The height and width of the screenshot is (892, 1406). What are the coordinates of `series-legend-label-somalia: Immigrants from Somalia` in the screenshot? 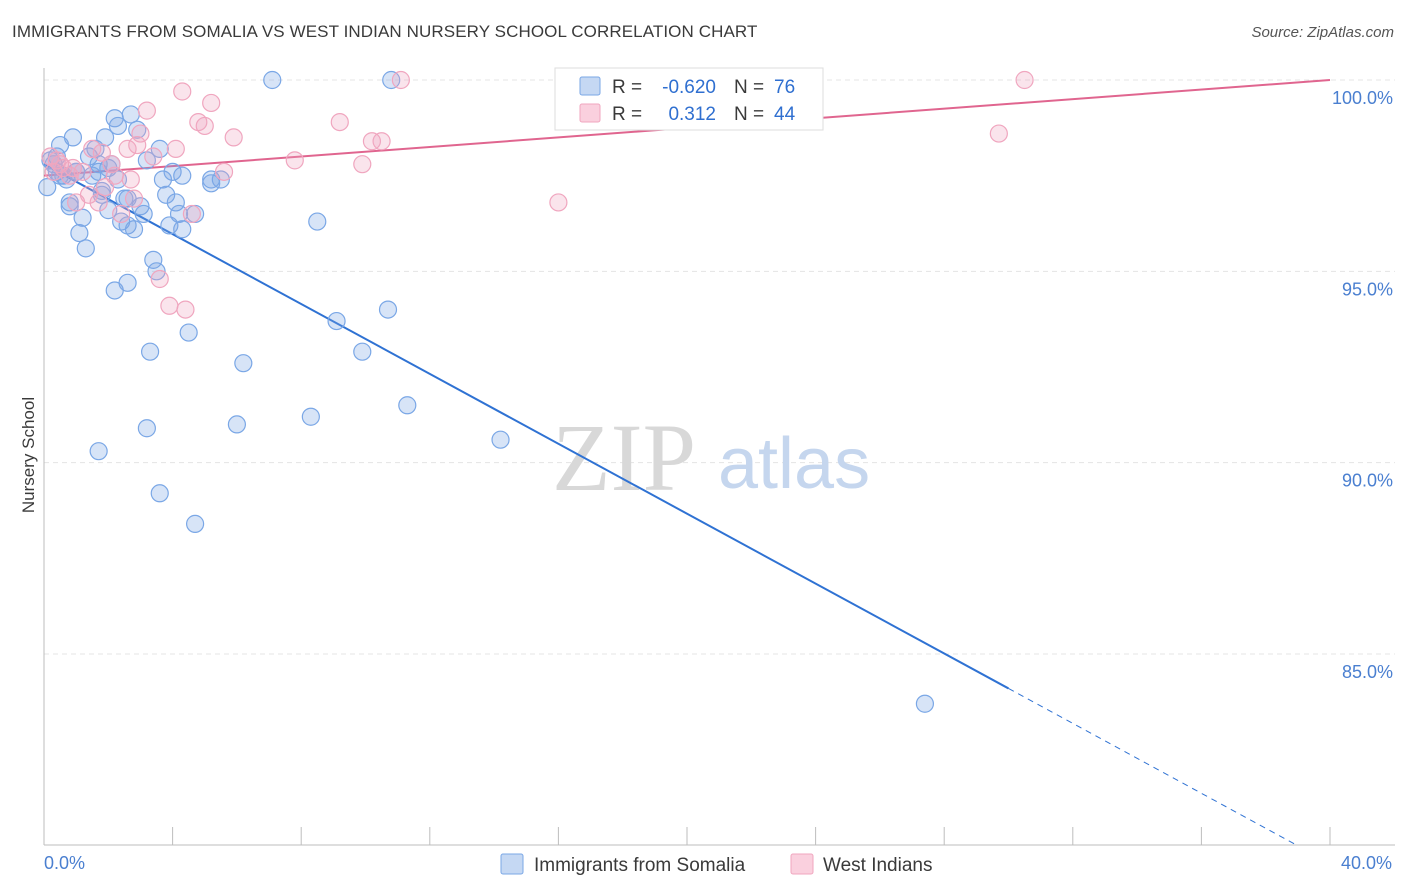 It's located at (640, 865).